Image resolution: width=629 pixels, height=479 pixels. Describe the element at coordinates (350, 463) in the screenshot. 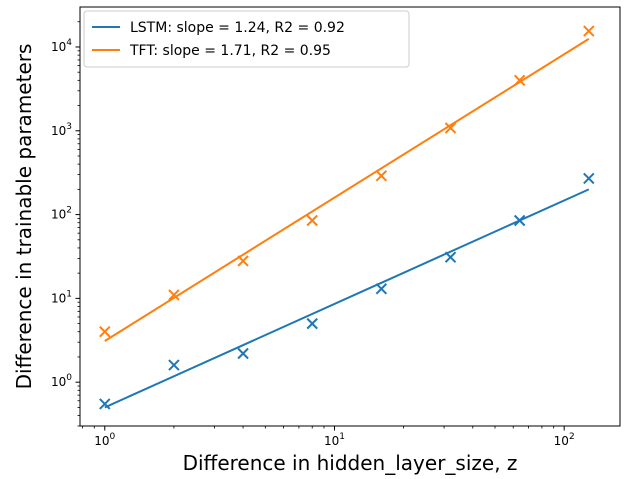

I see `x-axis-label: Difference in hidden_layer_size, z` at that location.